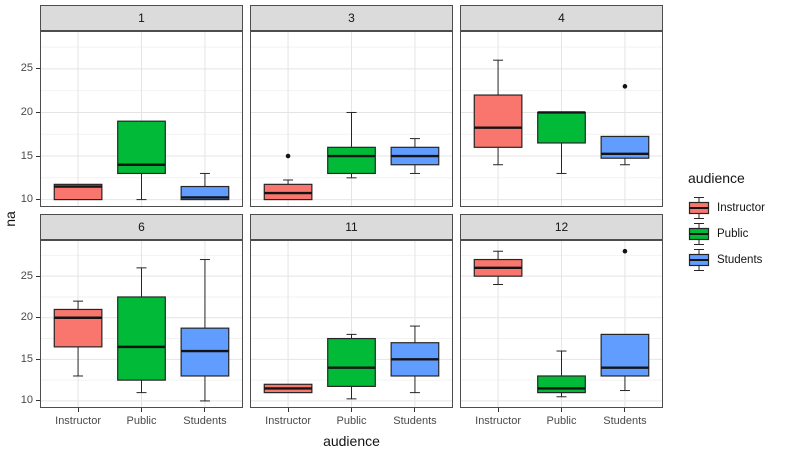  What do you see at coordinates (415, 359) in the screenshot?
I see `boxplot-11-Students` at bounding box center [415, 359].